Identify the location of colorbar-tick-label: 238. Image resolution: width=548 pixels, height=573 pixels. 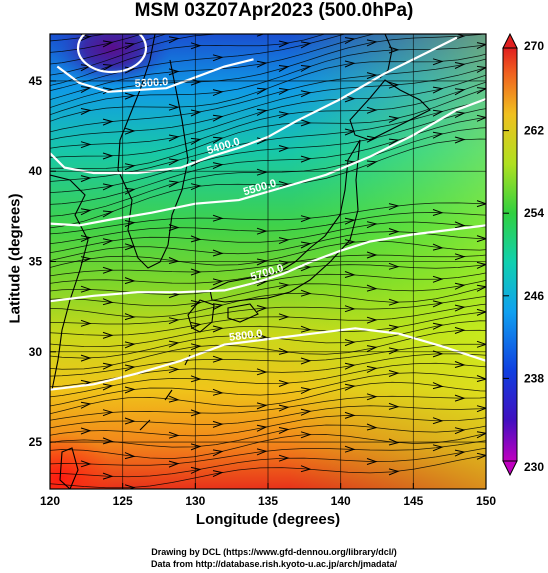
(534, 378).